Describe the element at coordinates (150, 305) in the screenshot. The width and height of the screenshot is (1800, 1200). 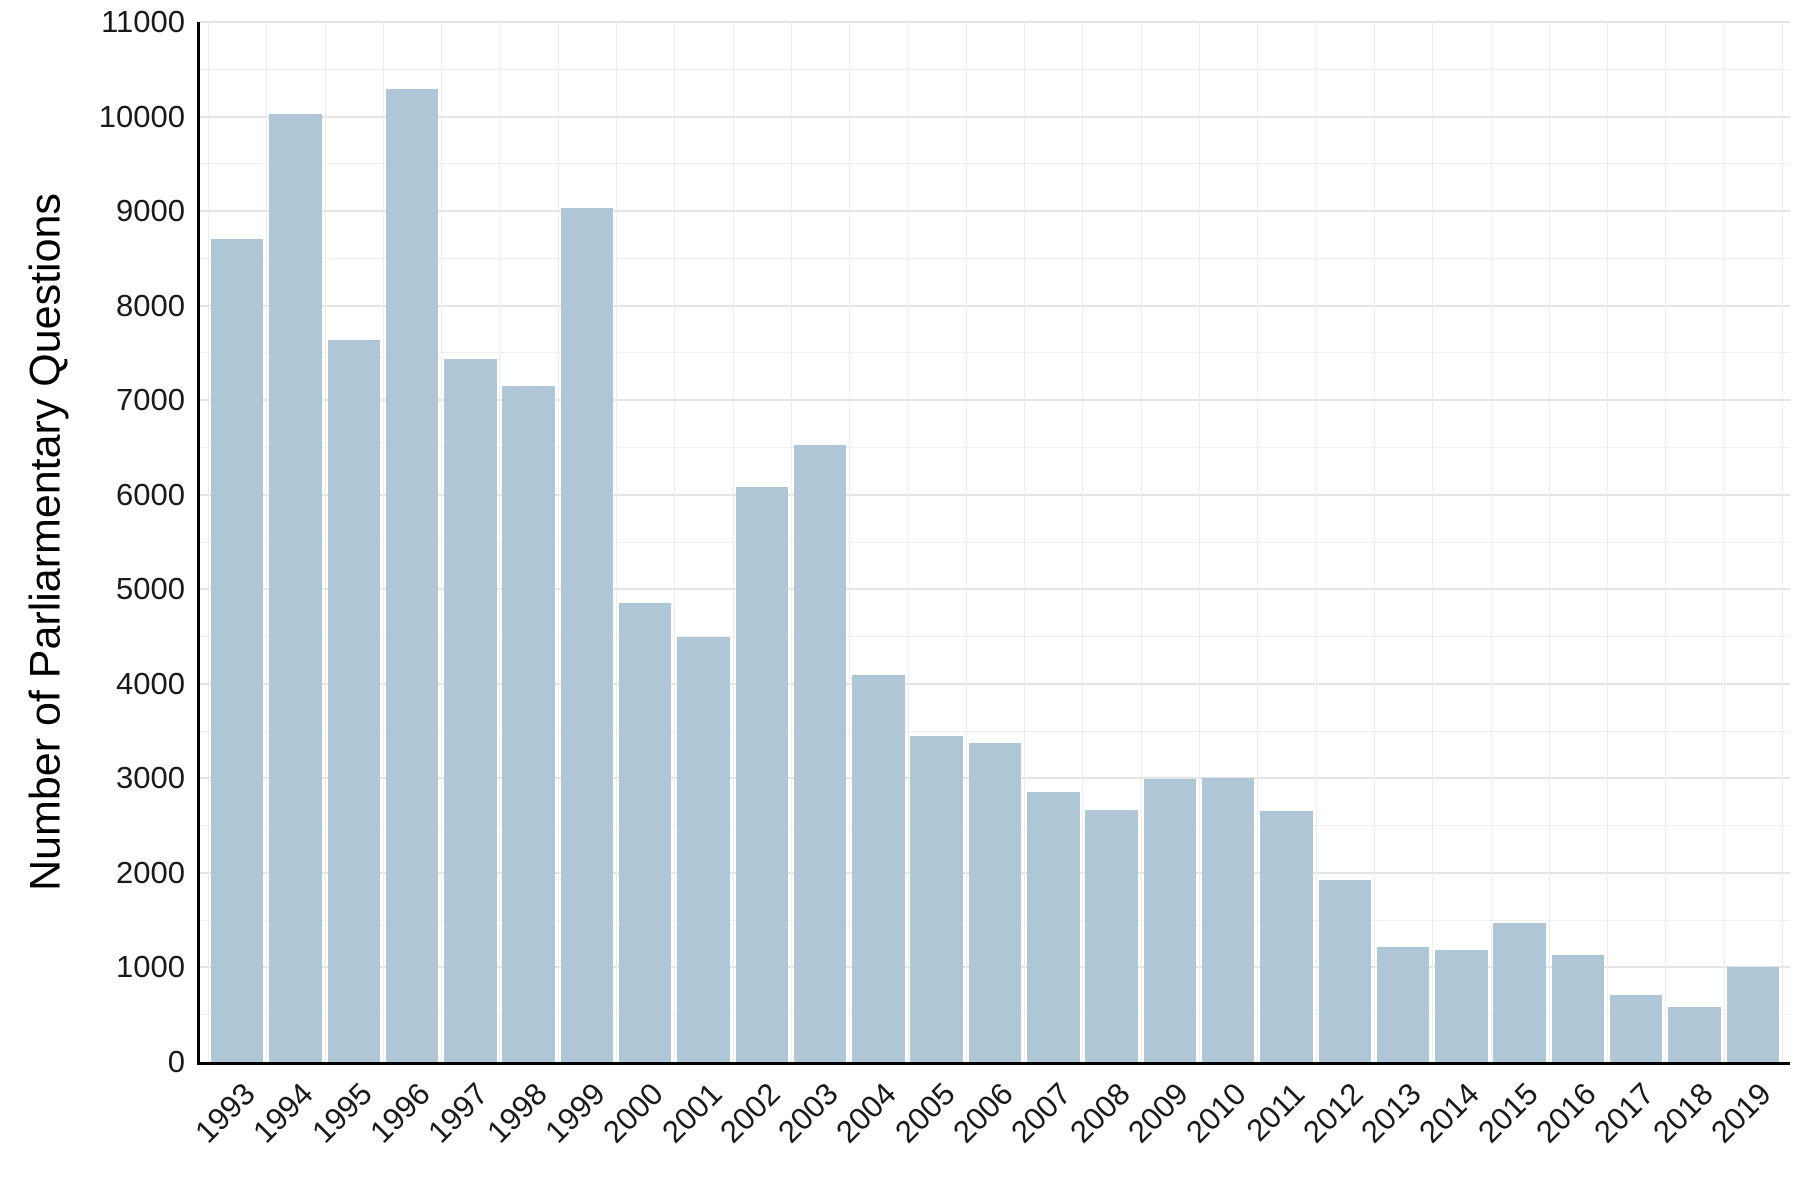
I see `y-tick-label: 8000` at that location.